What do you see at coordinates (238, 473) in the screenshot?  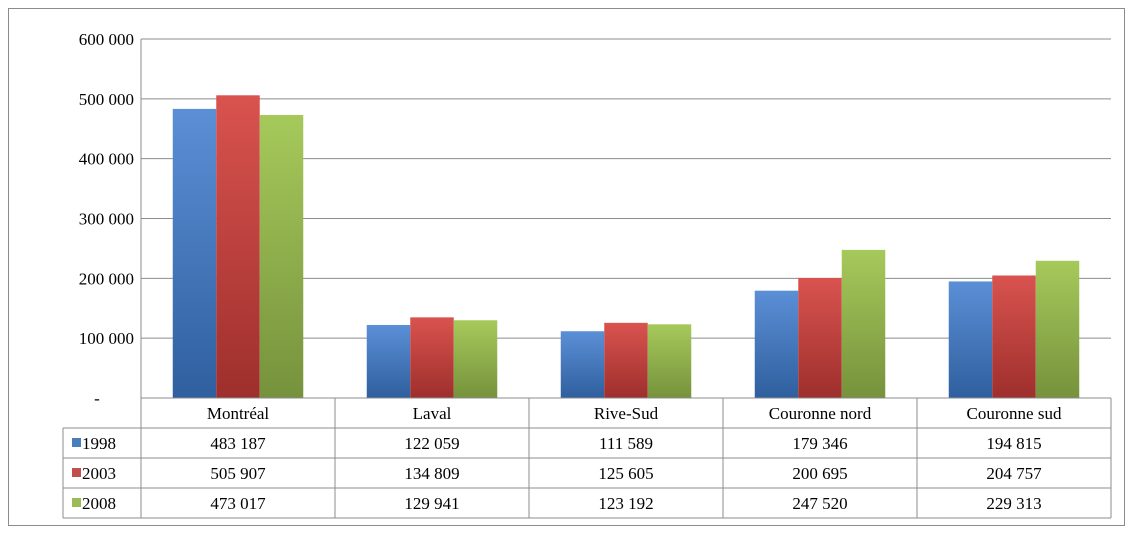 I see `data-label: 505 907` at bounding box center [238, 473].